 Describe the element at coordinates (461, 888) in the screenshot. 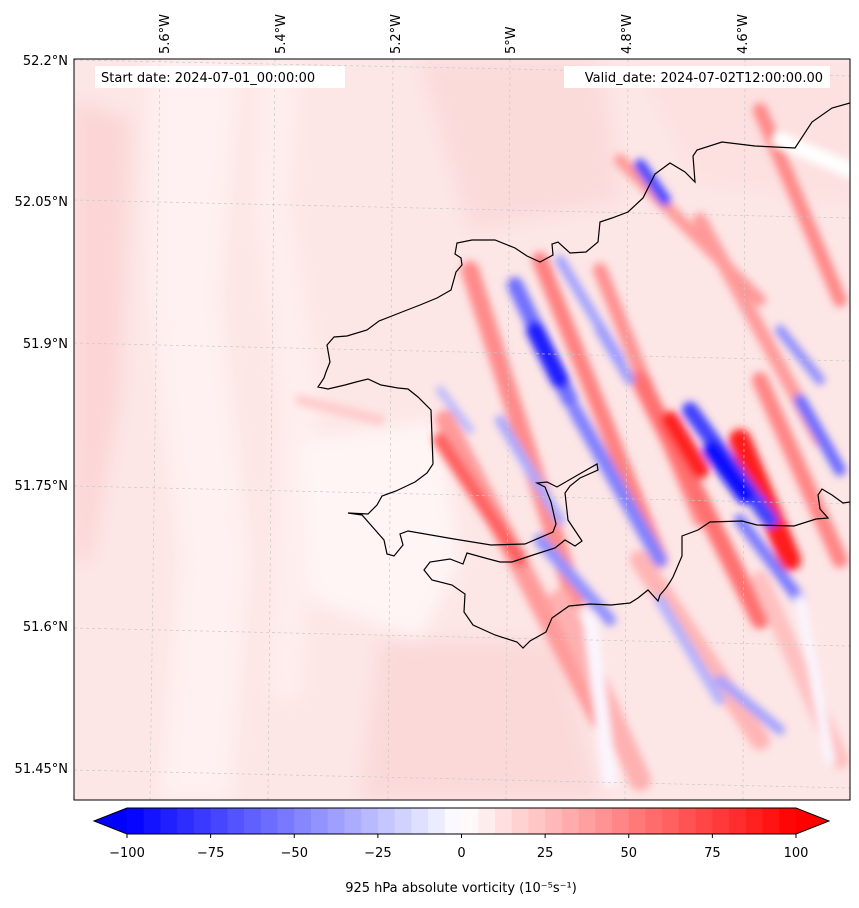

I see `colorbar-title: 925 hPa absolute vorticity (10⁻⁵s⁻¹)` at that location.